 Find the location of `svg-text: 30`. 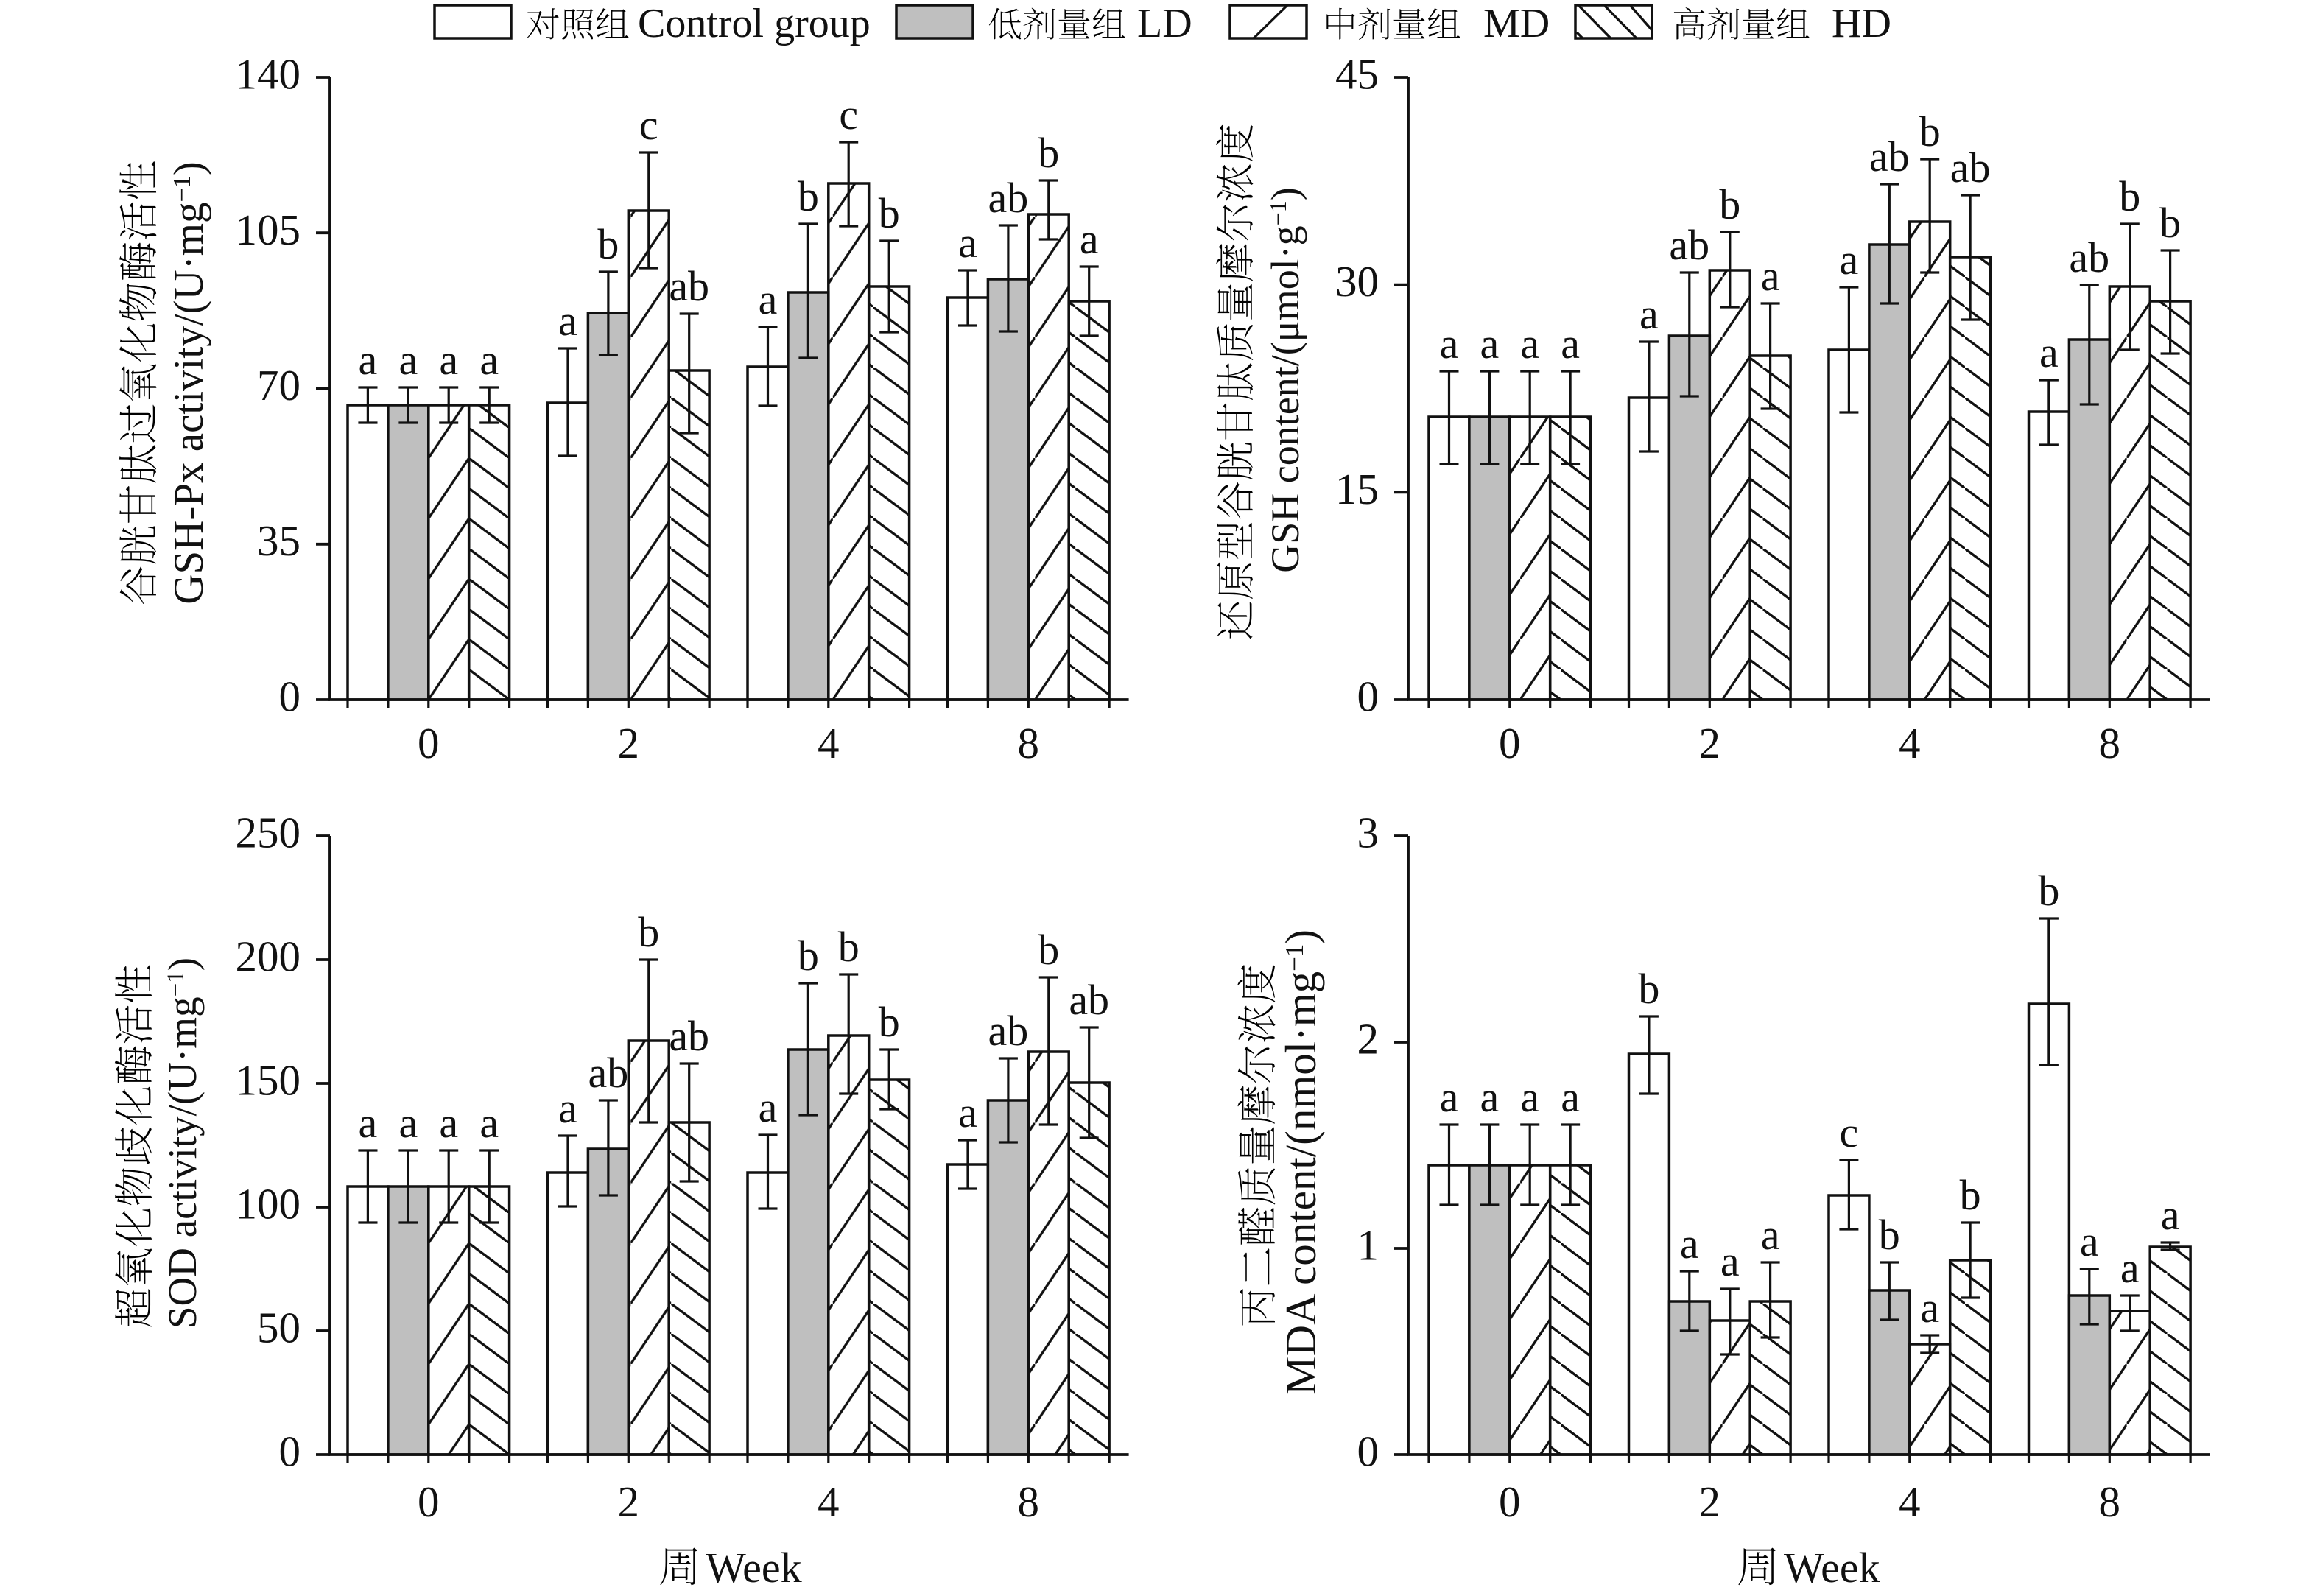

svg-text: 30 is located at coordinates (1357, 282).